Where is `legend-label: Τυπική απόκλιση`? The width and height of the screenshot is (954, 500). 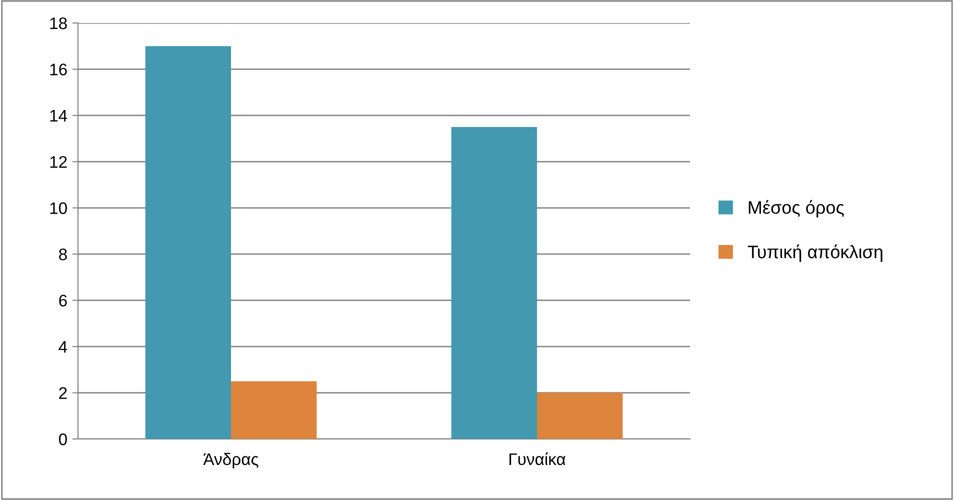 legend-label: Τυπική απόκλιση is located at coordinates (815, 253).